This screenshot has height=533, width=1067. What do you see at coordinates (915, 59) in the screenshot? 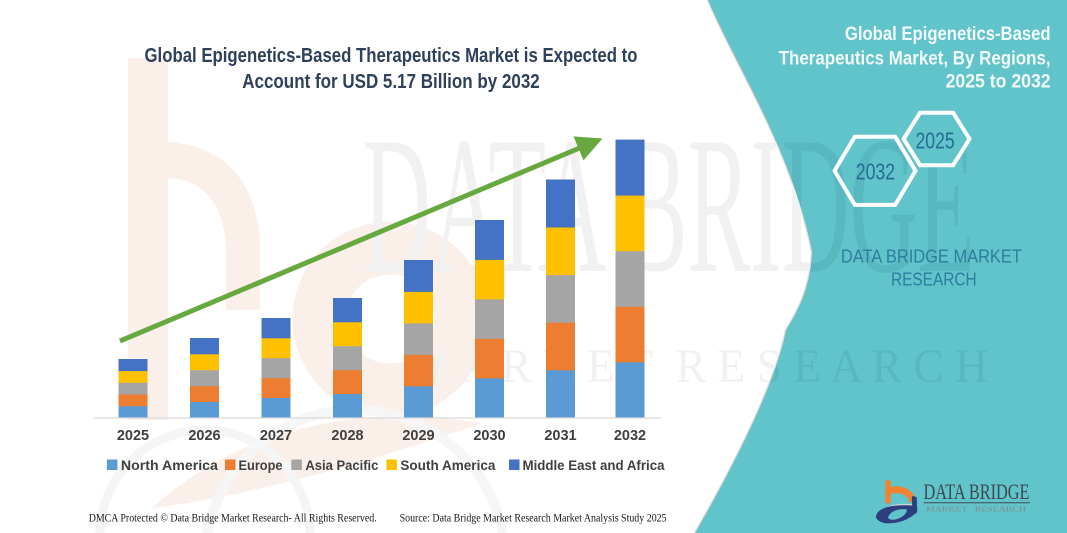
I see `svg-text:Therapeutics Market, By Region: Therapeutics Market, By Regions,` at bounding box center [915, 59].